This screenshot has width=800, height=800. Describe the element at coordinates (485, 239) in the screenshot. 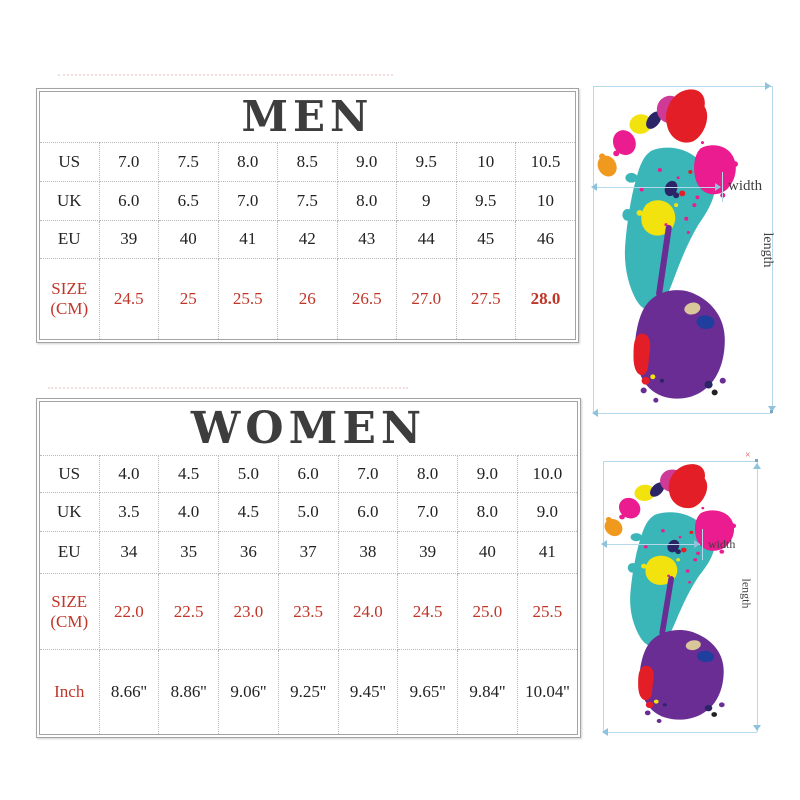

I see `value-cell: 45` at that location.